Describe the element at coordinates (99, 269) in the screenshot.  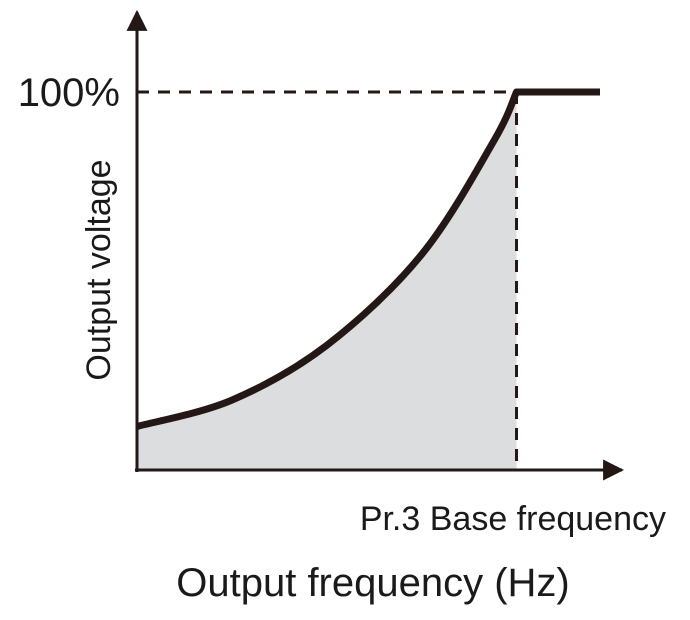
I see `y-axis-label: Output voltage` at that location.